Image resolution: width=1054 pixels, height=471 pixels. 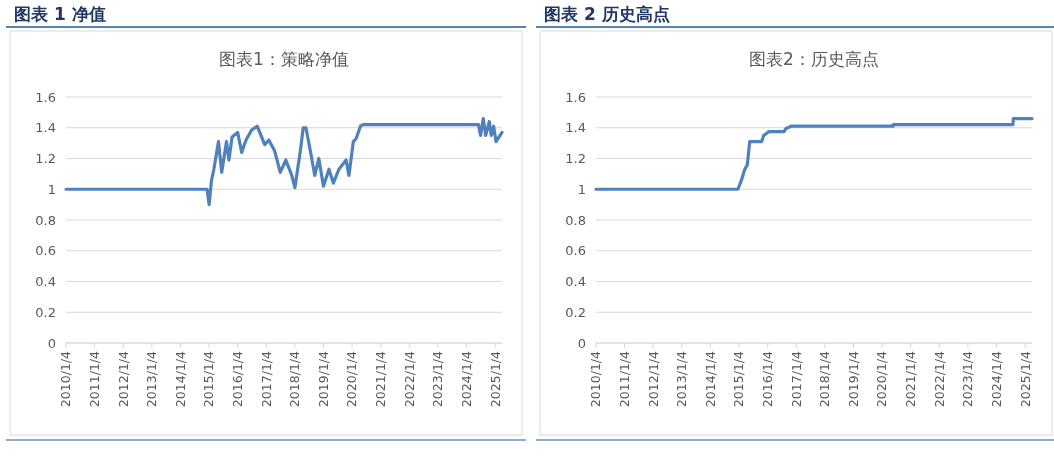 I want to click on chart-subtitle: 图表2：历史高点, so click(x=814, y=59).